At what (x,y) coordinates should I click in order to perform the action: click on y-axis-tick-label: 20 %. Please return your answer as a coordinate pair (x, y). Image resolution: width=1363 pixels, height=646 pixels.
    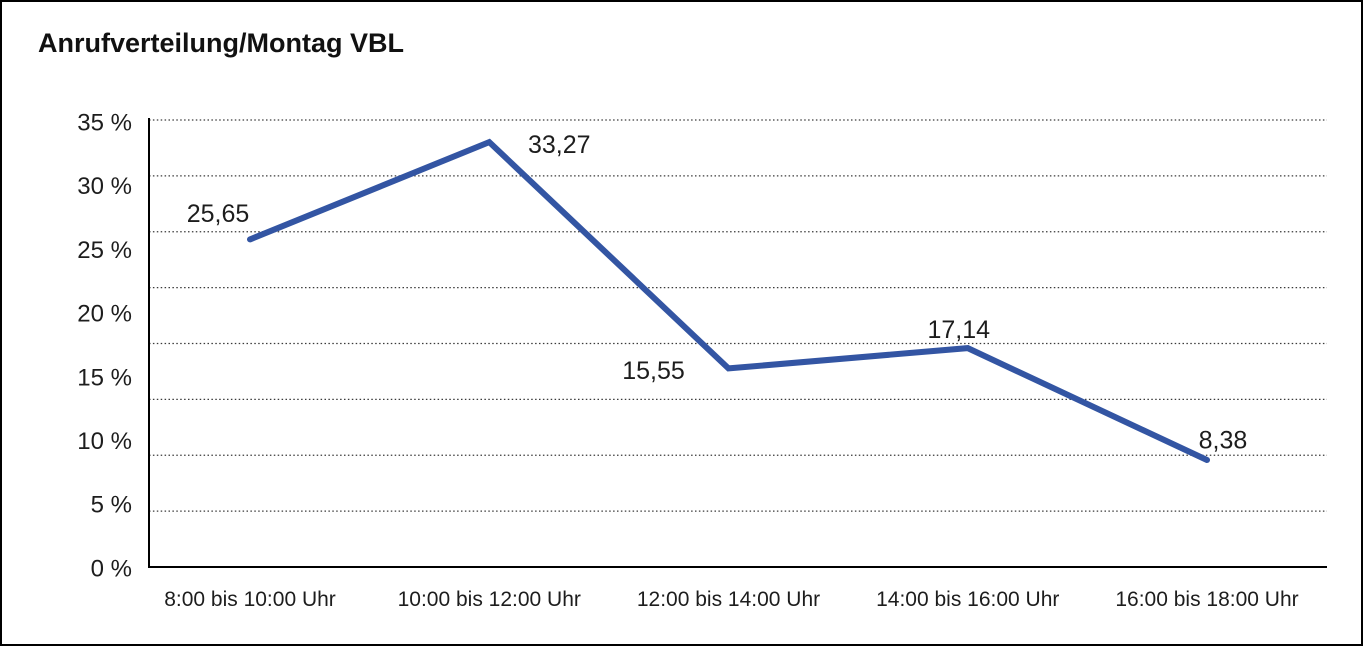
    Looking at the image, I should click on (104, 314).